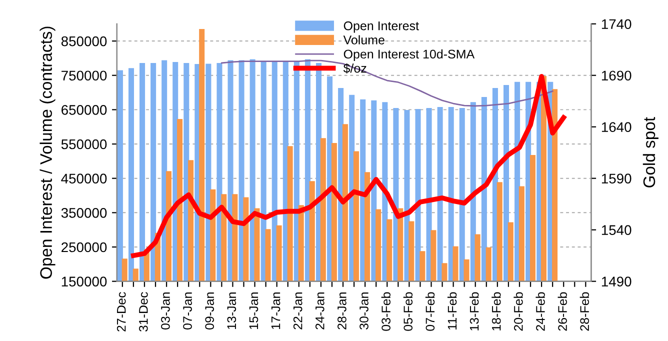 The width and height of the screenshot is (668, 341). I want to click on x-tick-label: 30-Jan, so click(364, 311).